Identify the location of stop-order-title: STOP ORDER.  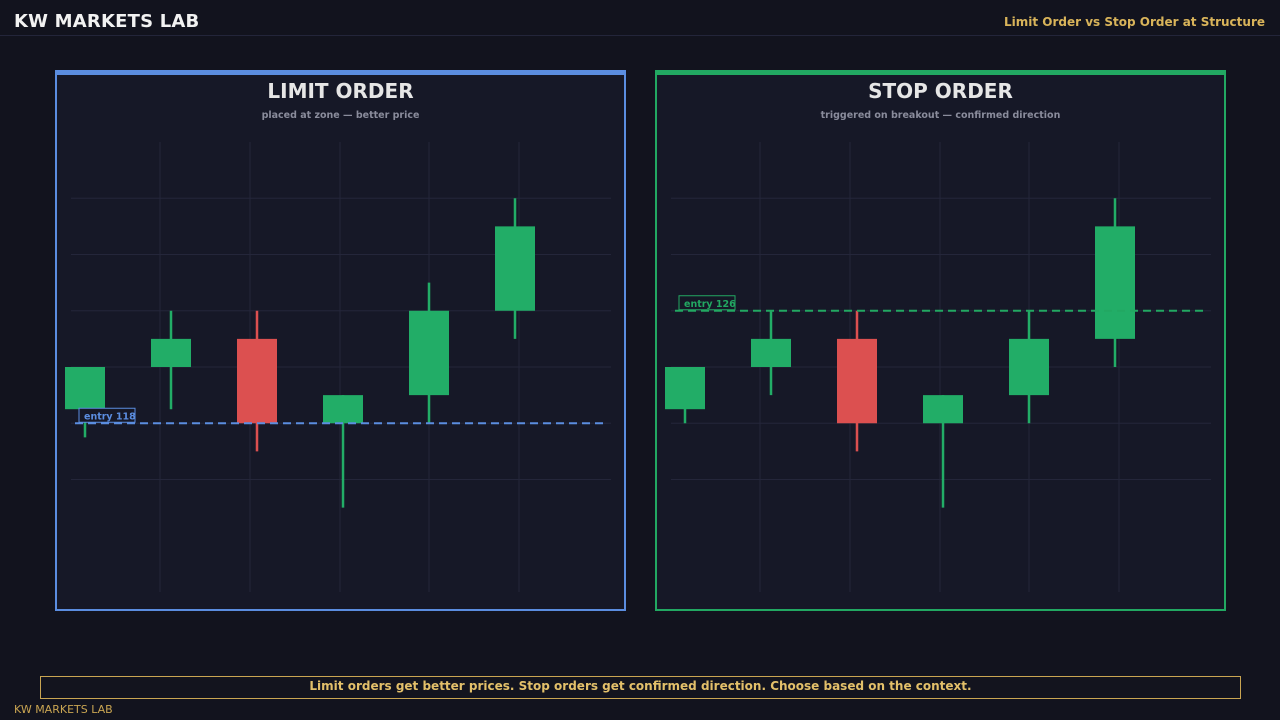
(940, 91).